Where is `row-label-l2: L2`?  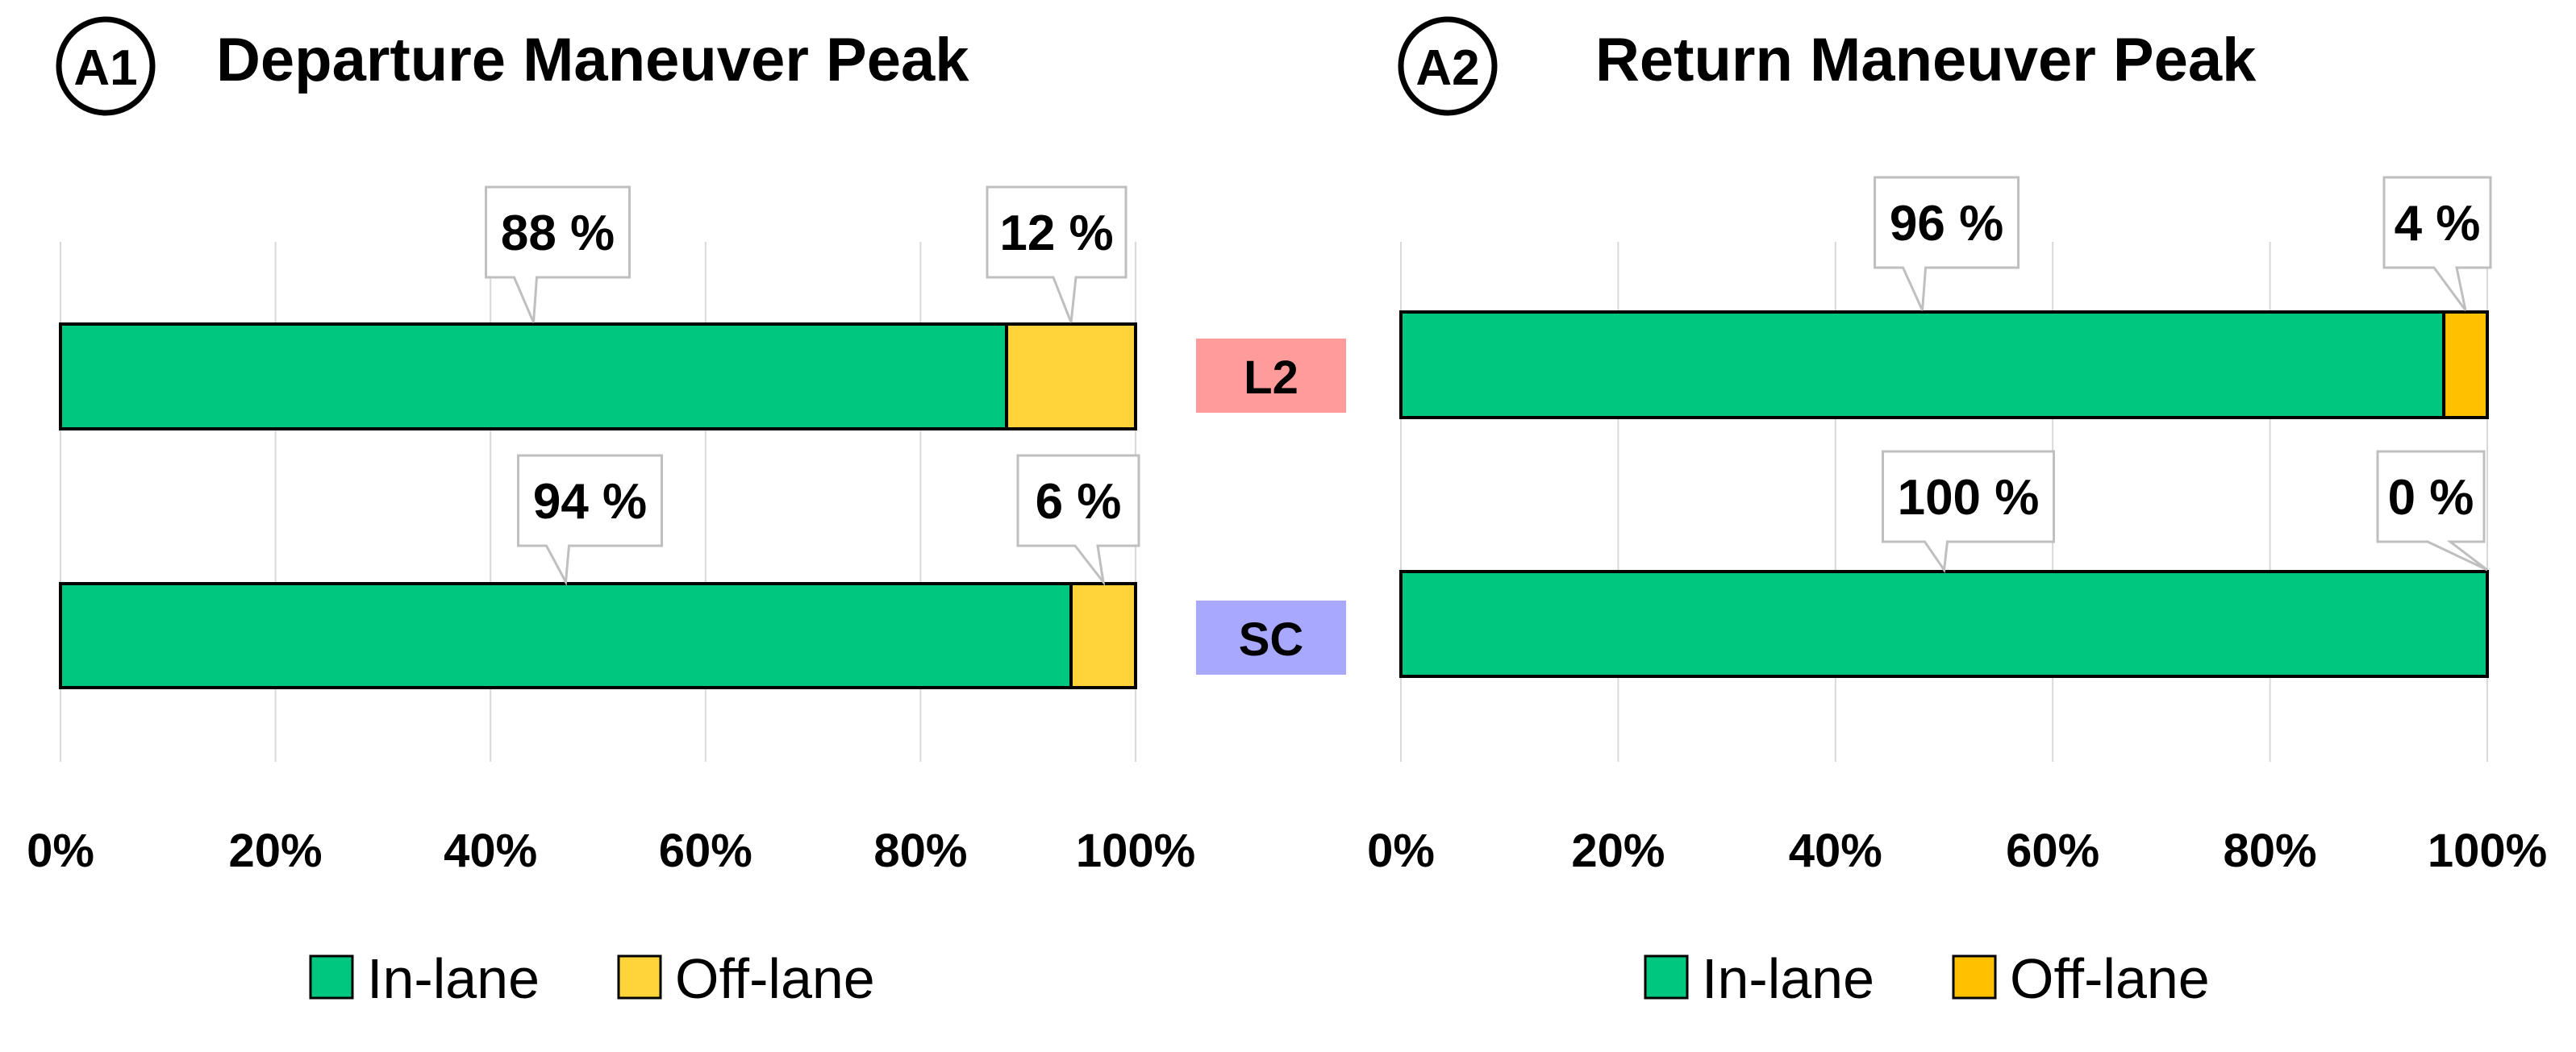
row-label-l2: L2 is located at coordinates (1271, 377).